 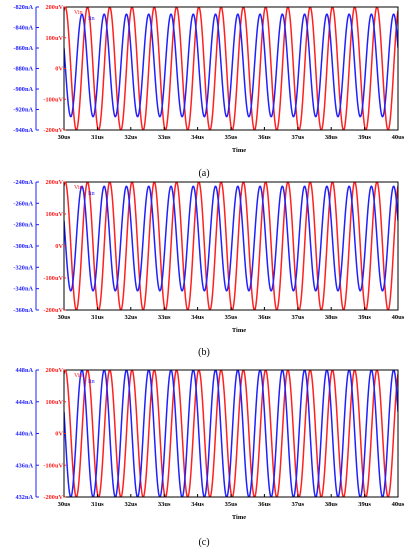 I want to click on panel-caption: (c), so click(x=203, y=542).